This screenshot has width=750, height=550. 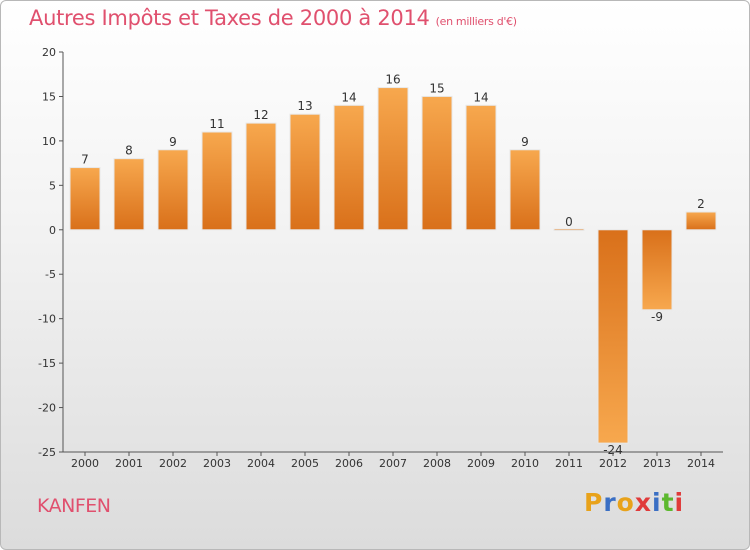 What do you see at coordinates (393, 463) in the screenshot?
I see `x-tick-label: 2007` at bounding box center [393, 463].